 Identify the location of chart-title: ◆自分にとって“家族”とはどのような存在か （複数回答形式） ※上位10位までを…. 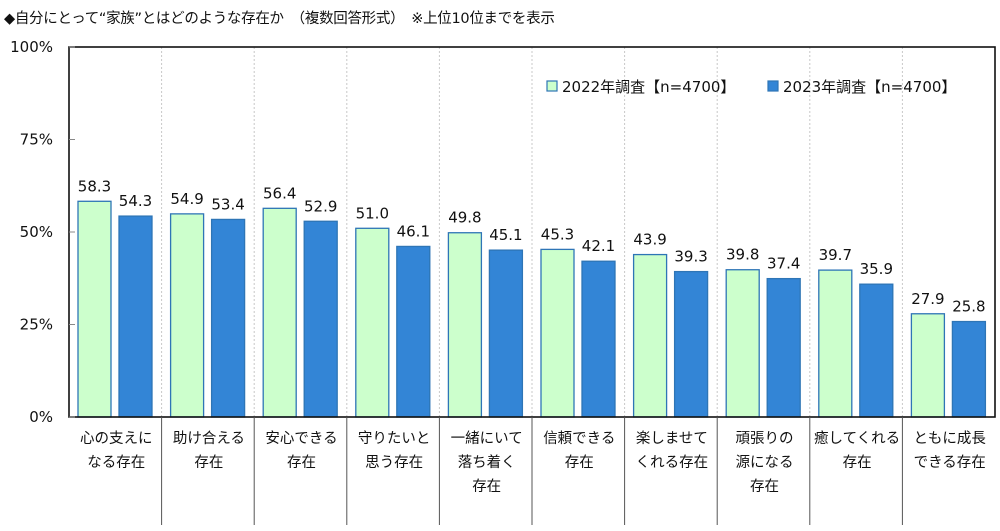
(279, 17).